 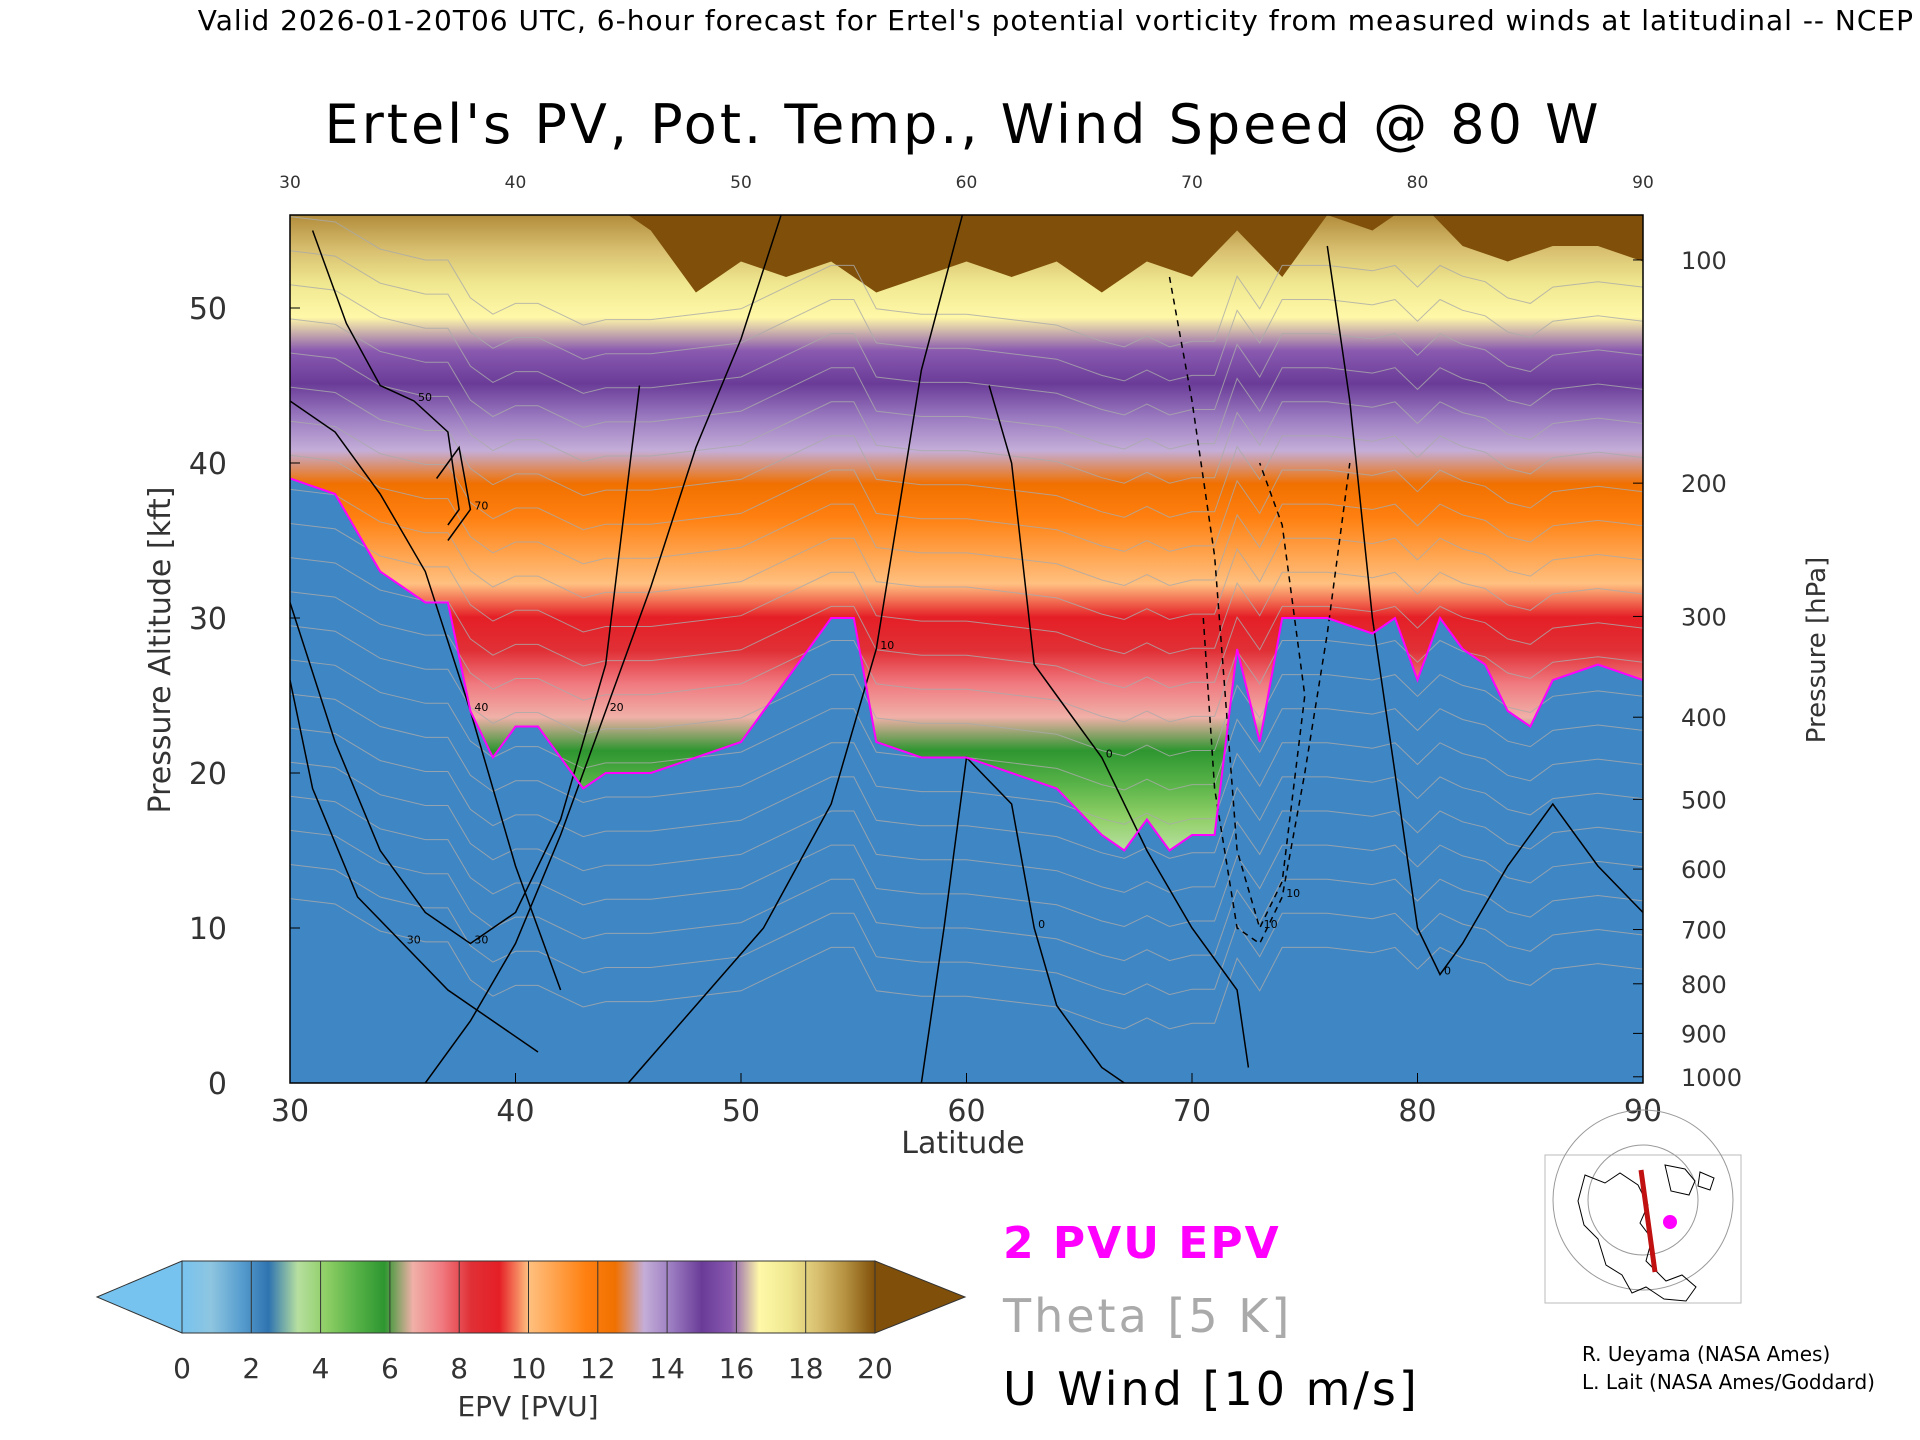 What do you see at coordinates (1704, 800) in the screenshot?
I see `y-right-tick-label: 500` at bounding box center [1704, 800].